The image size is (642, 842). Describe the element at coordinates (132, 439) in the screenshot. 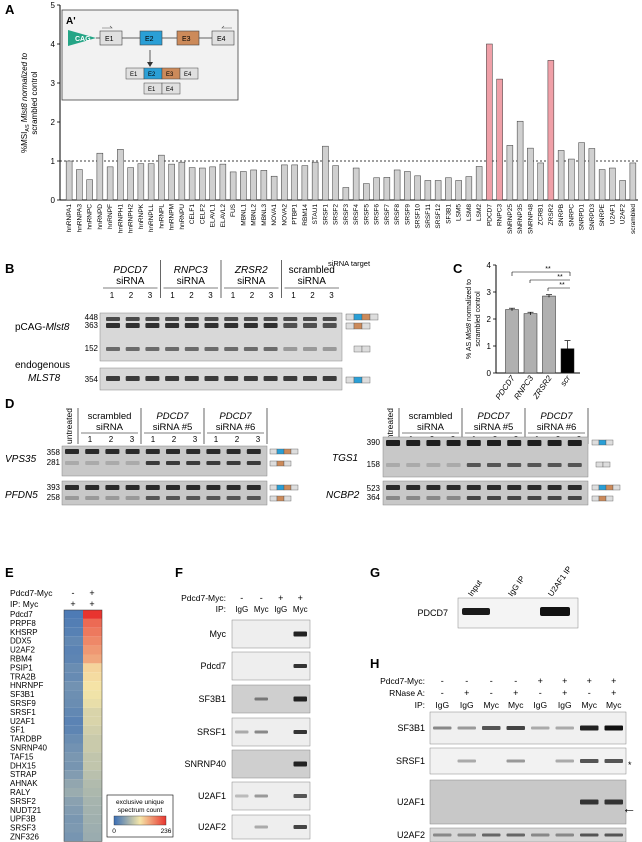

I see `panel-d-lane-number: 3` at that location.